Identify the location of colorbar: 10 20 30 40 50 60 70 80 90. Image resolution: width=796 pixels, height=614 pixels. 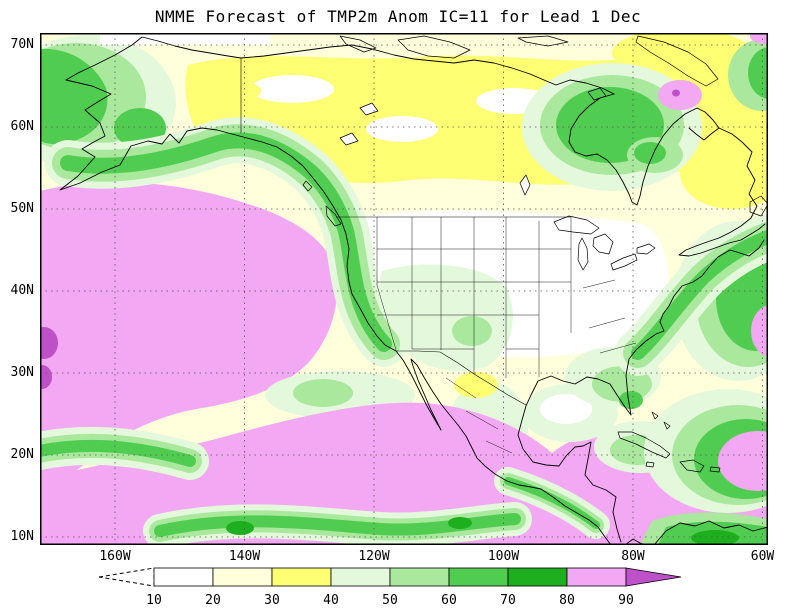
(390, 587).